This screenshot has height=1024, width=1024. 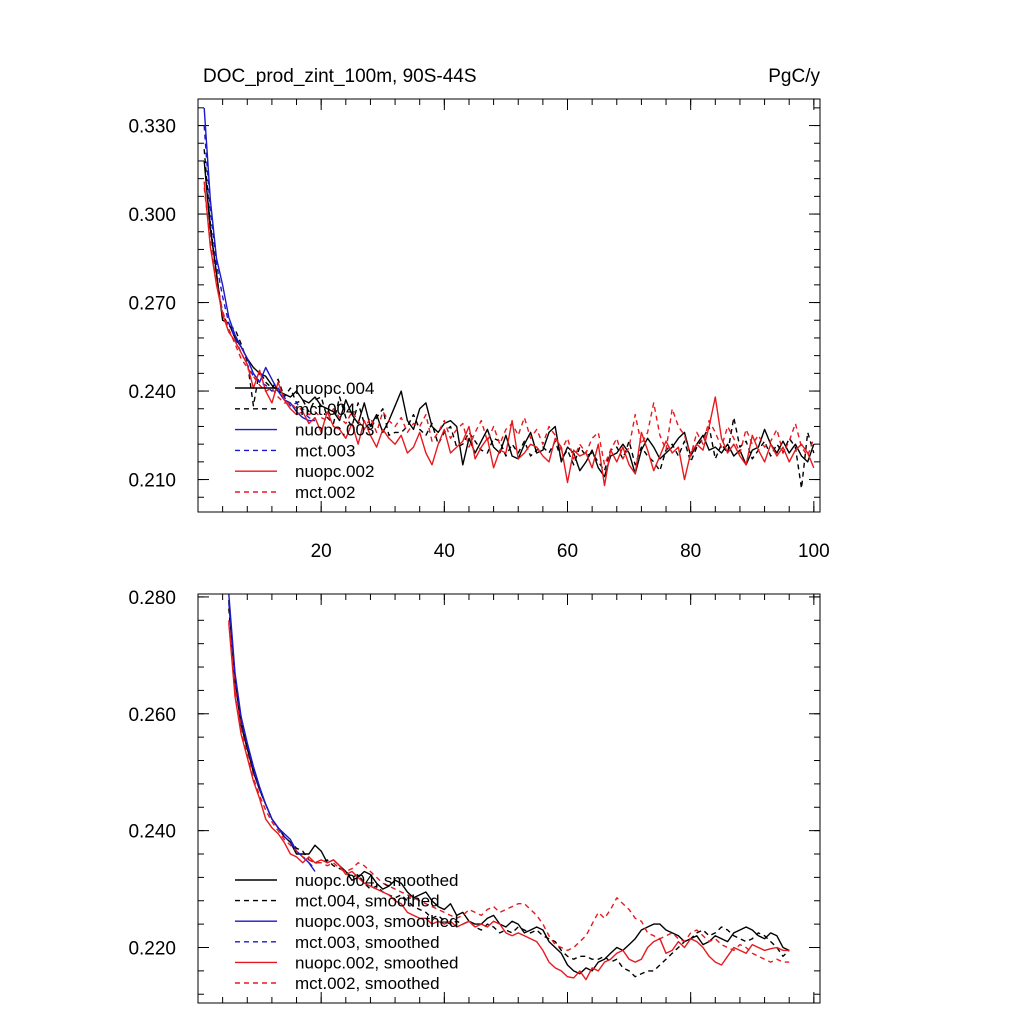 I want to click on legend-label: nuopc.004, smoothed, so click(x=377, y=880).